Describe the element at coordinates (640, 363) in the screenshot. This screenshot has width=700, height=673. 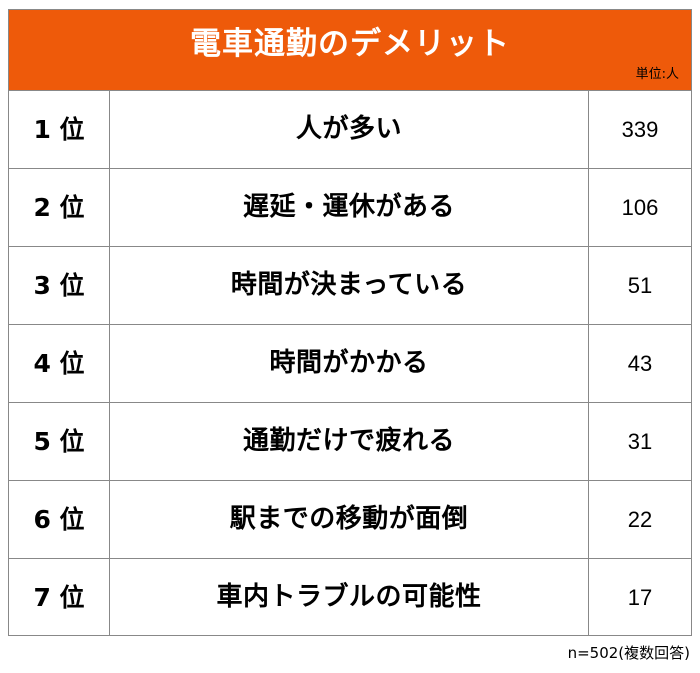
I see `value-cell: 43` at that location.